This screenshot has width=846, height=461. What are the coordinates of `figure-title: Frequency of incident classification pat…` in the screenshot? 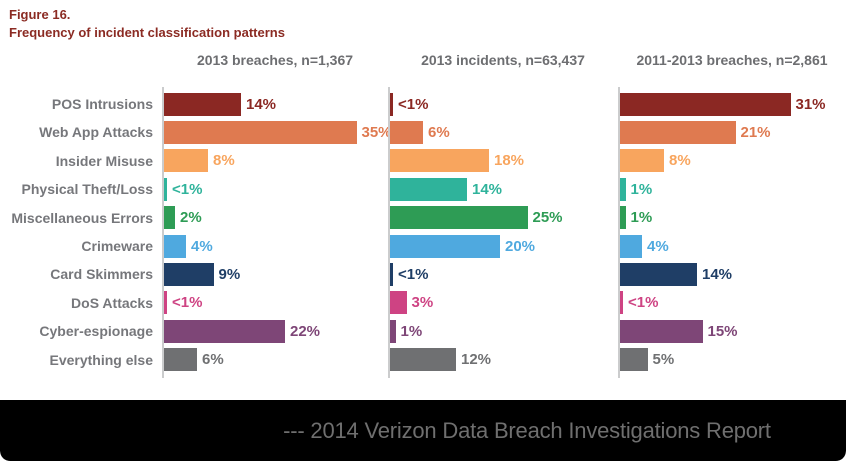 It's located at (147, 32).